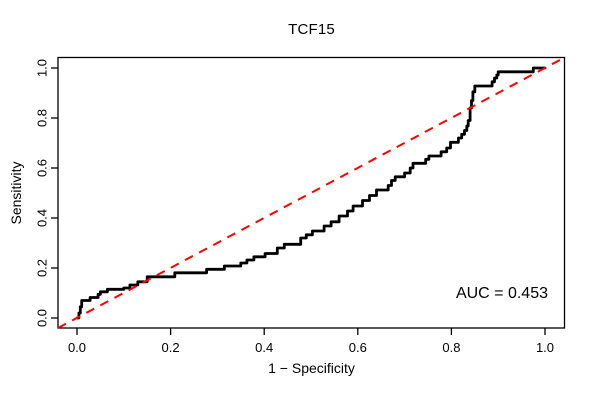 This screenshot has height=400, width=600. I want to click on y-tick-label: 1.0, so click(42, 68).